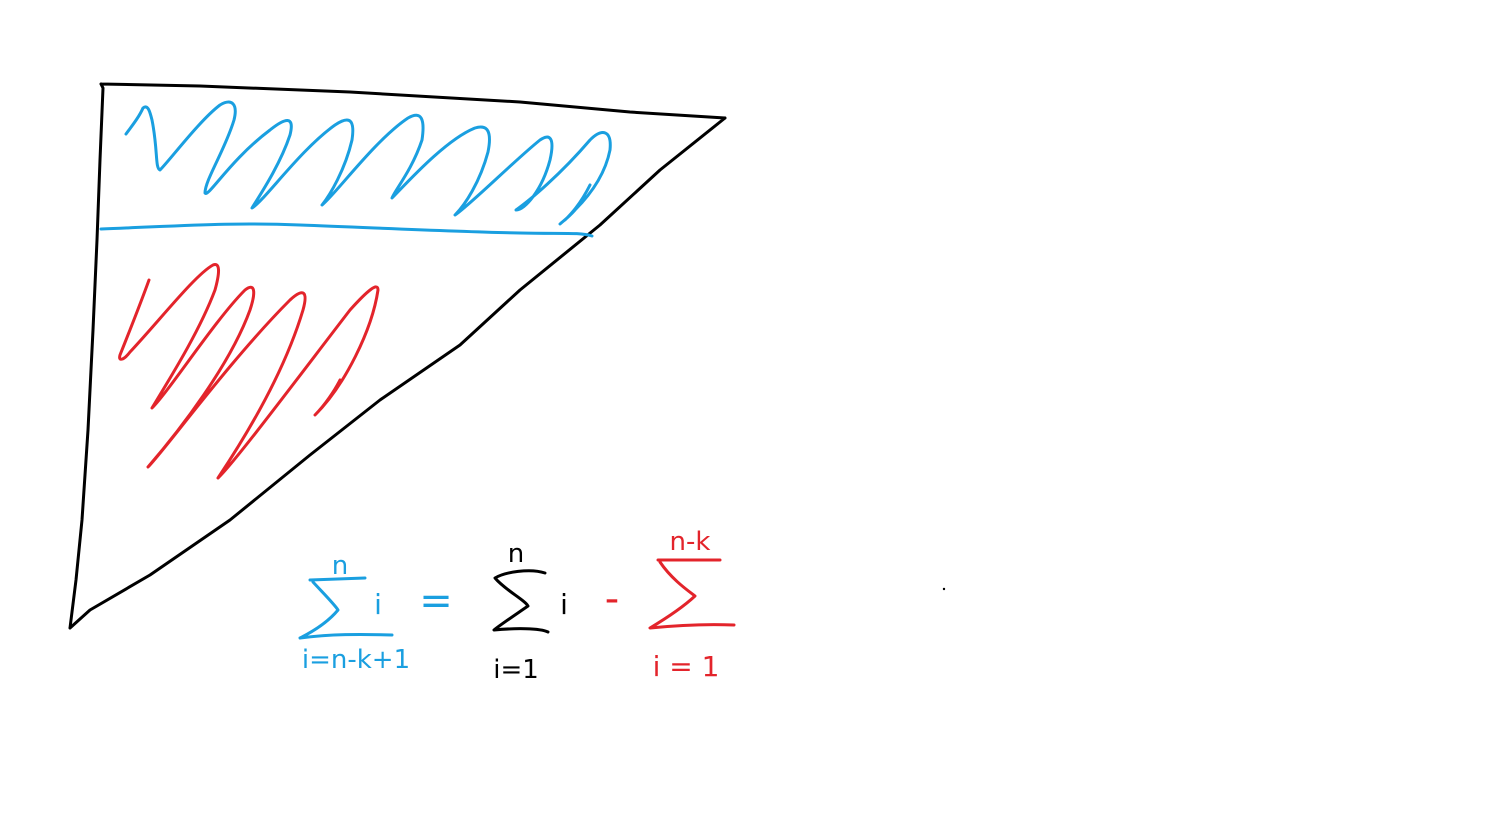  I want to click on lhs-sigma-icon, so click(346, 608).